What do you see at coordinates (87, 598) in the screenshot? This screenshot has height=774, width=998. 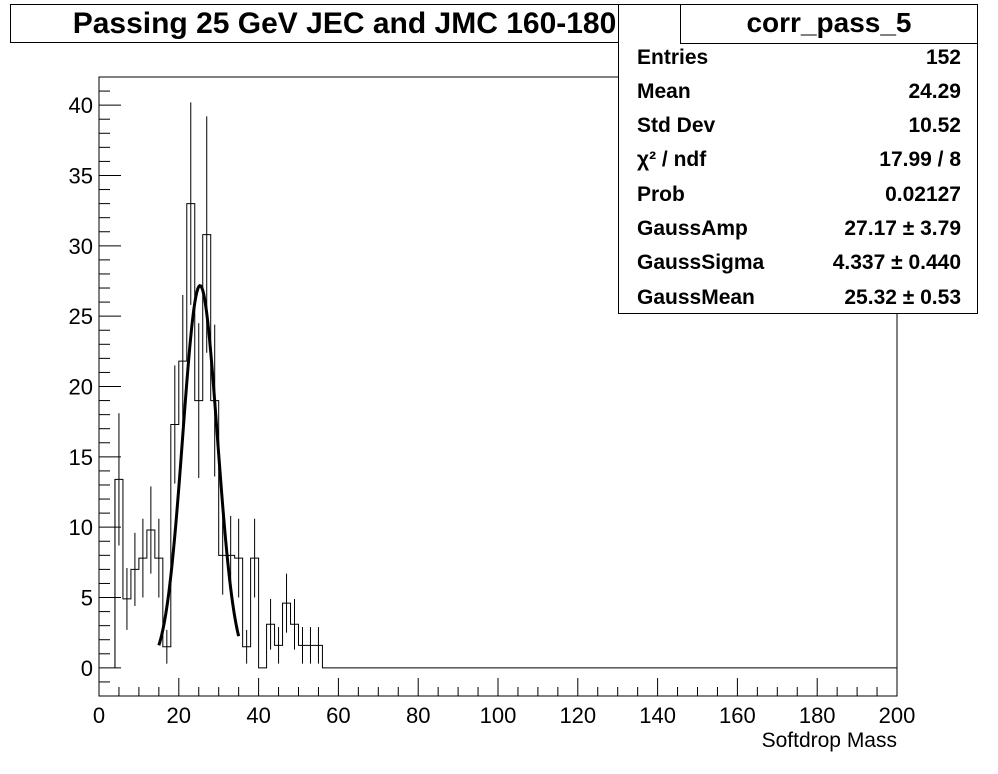 I see `y-tick-label: 5` at bounding box center [87, 598].